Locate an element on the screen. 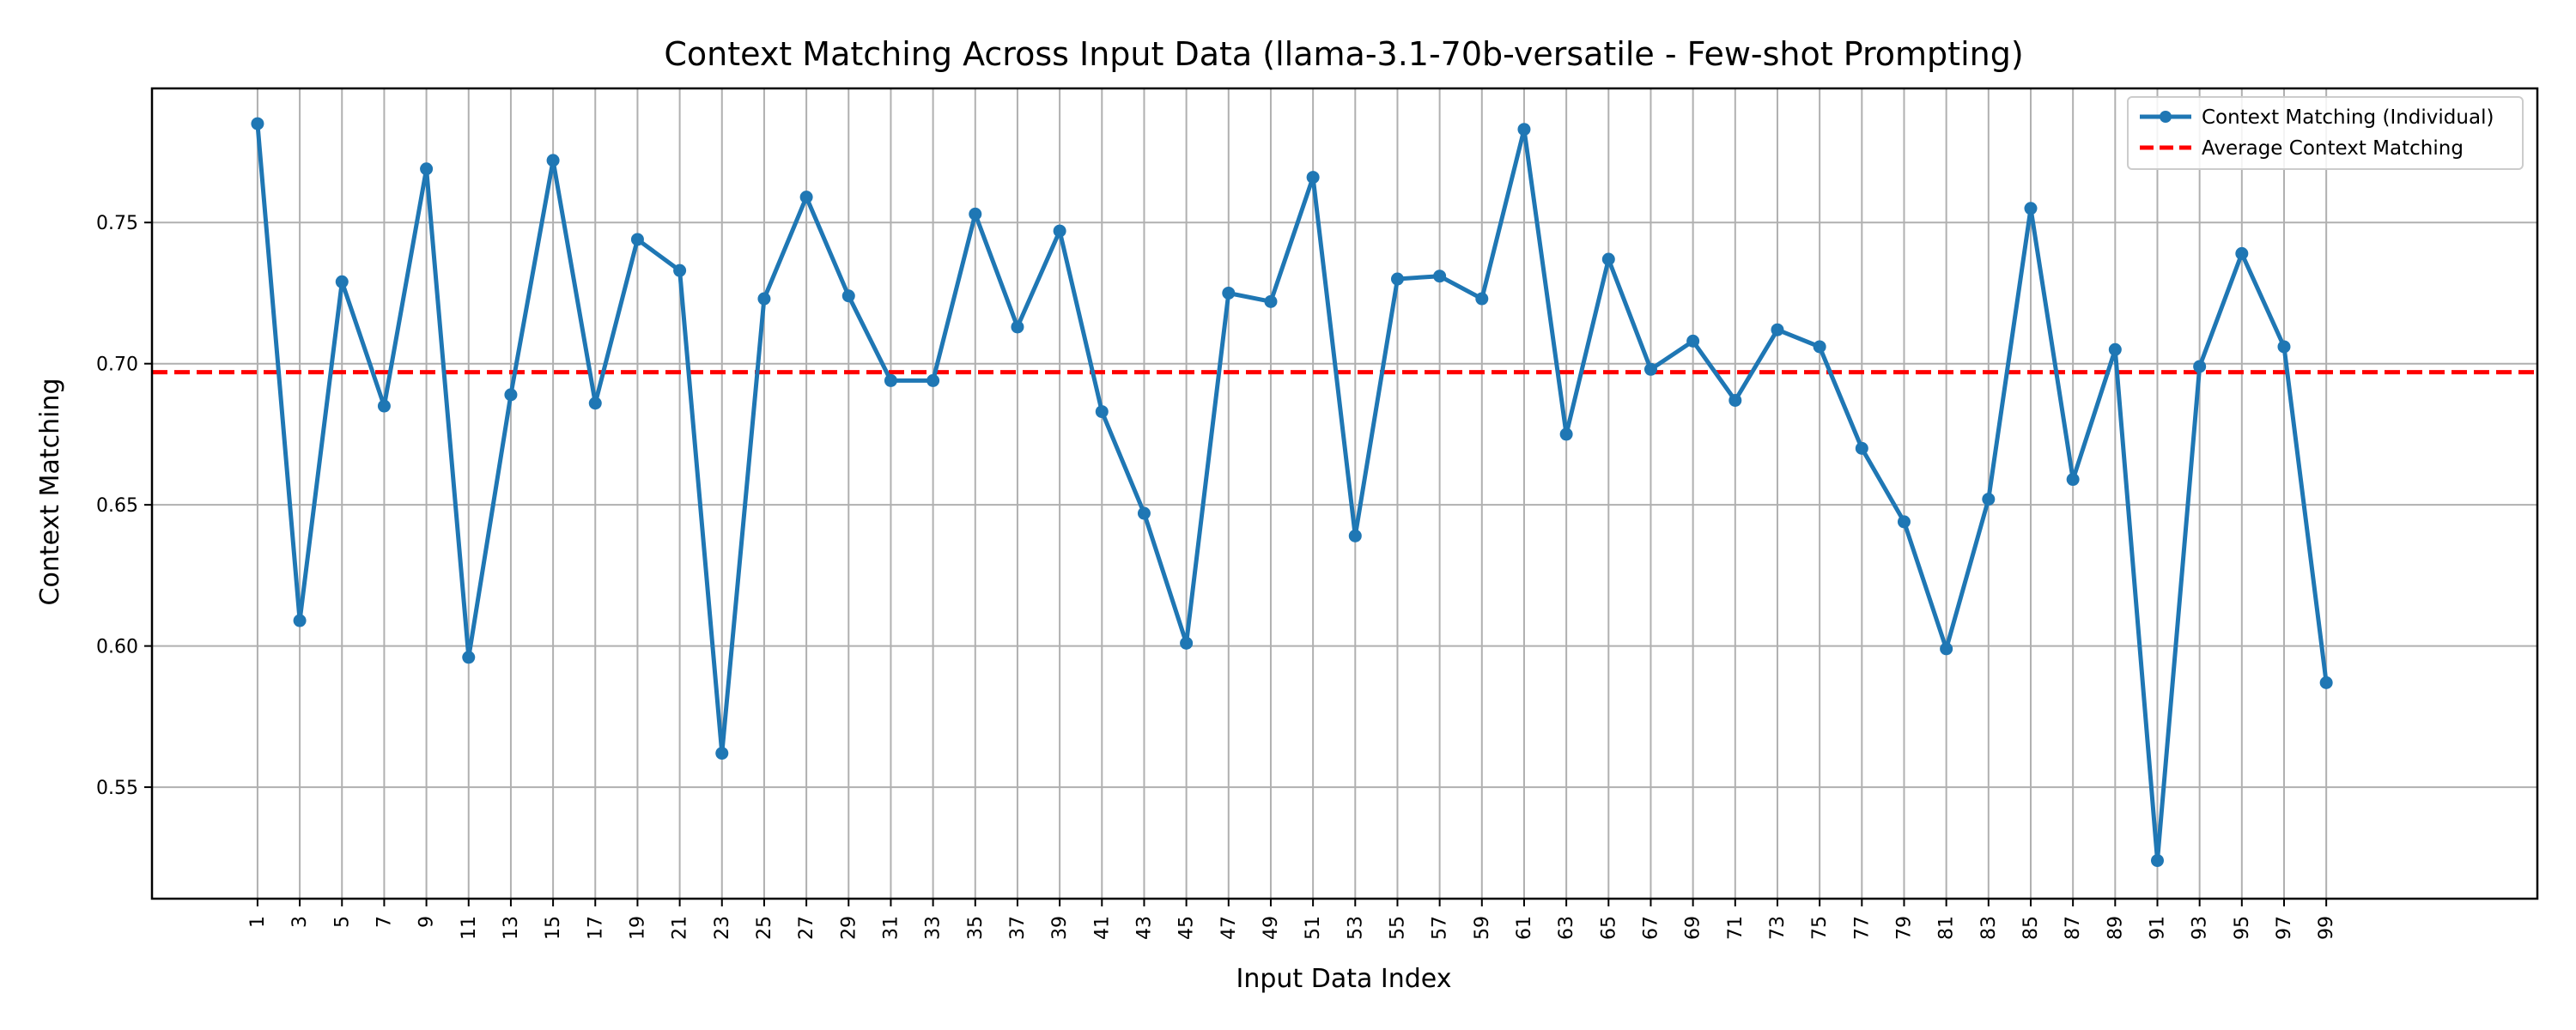  x-tick-label: 3 is located at coordinates (300, 922).